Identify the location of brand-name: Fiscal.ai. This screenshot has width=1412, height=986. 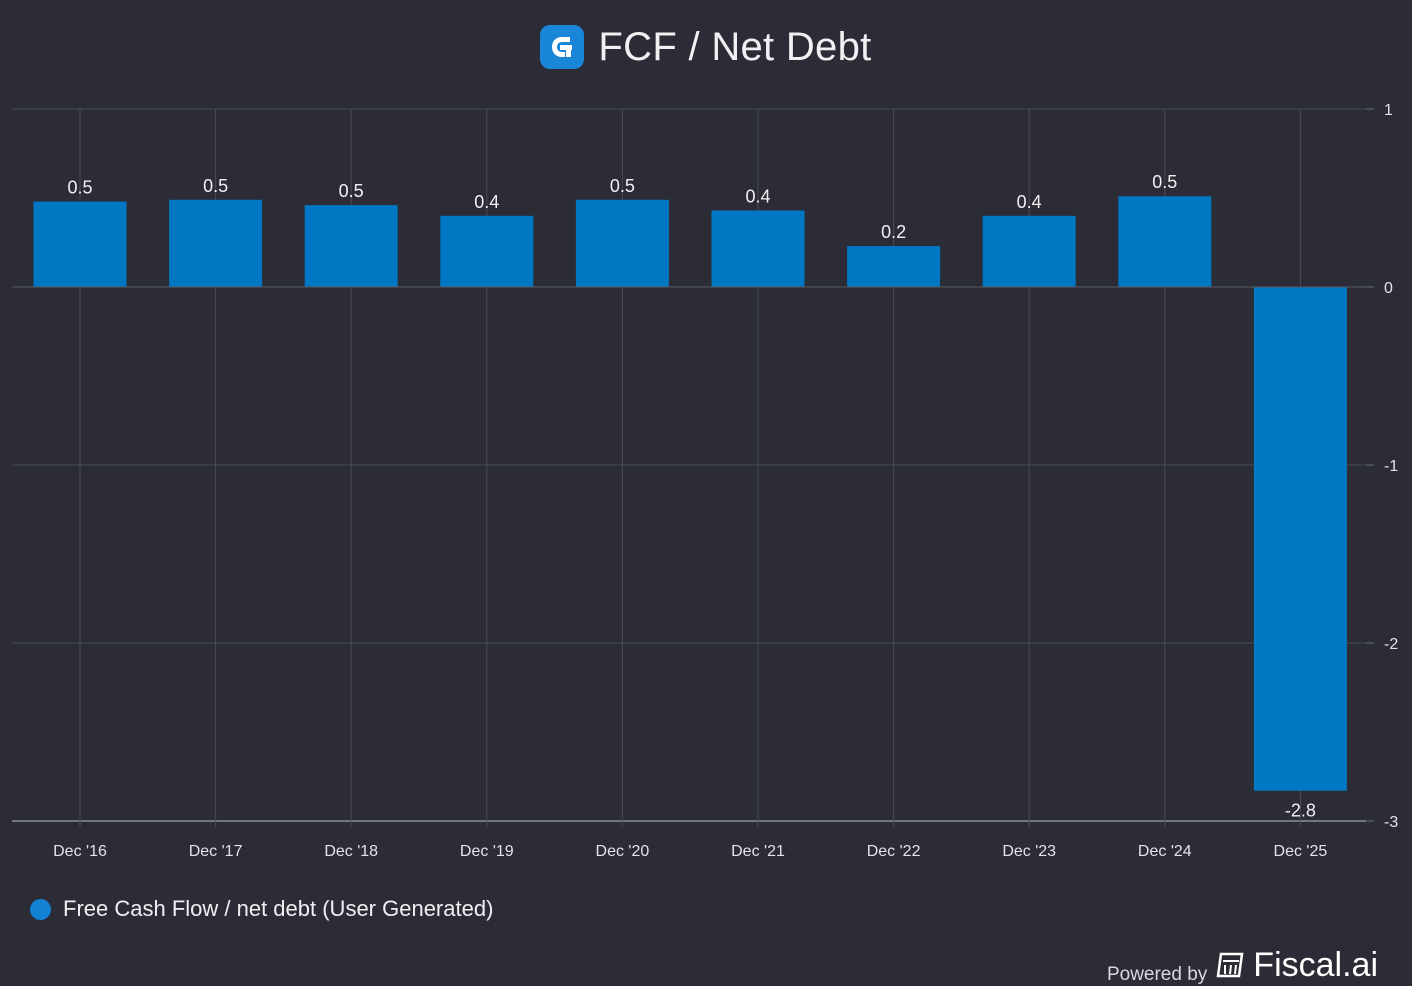
(1315, 965).